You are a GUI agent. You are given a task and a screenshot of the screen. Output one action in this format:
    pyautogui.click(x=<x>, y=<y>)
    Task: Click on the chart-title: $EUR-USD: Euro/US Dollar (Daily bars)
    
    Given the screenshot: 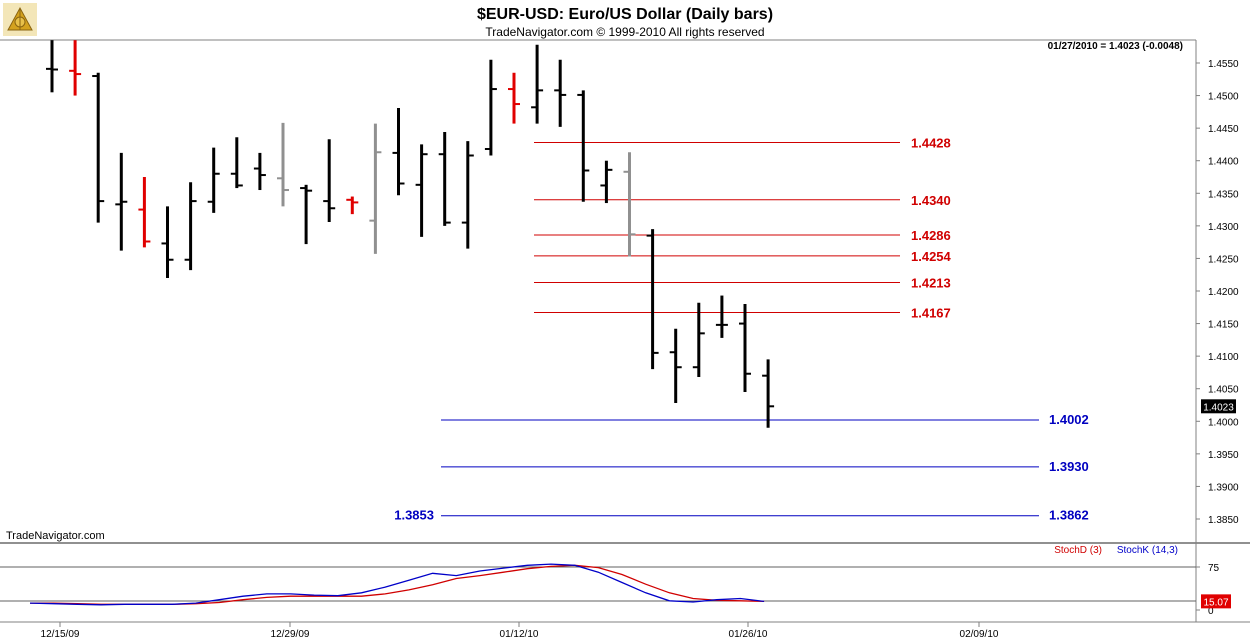 What is the action you would take?
    pyautogui.click(x=625, y=14)
    